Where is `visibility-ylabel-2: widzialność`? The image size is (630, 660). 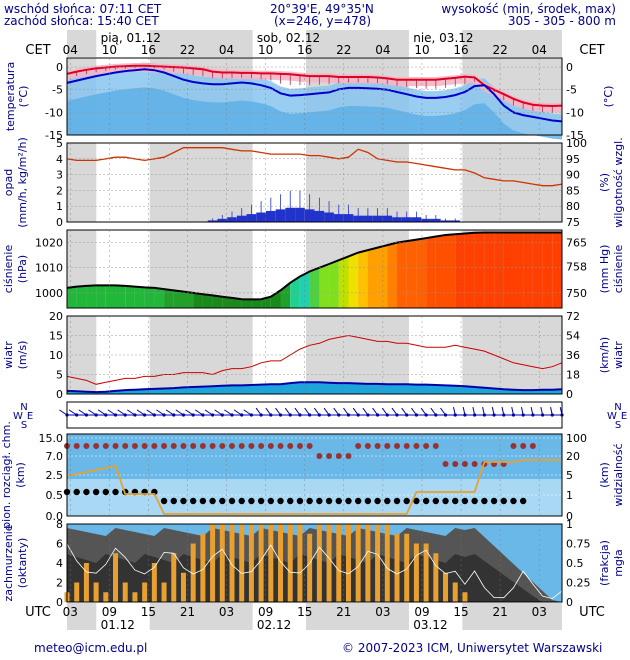
visibility-ylabel-2: widzialność is located at coordinates (618, 474).